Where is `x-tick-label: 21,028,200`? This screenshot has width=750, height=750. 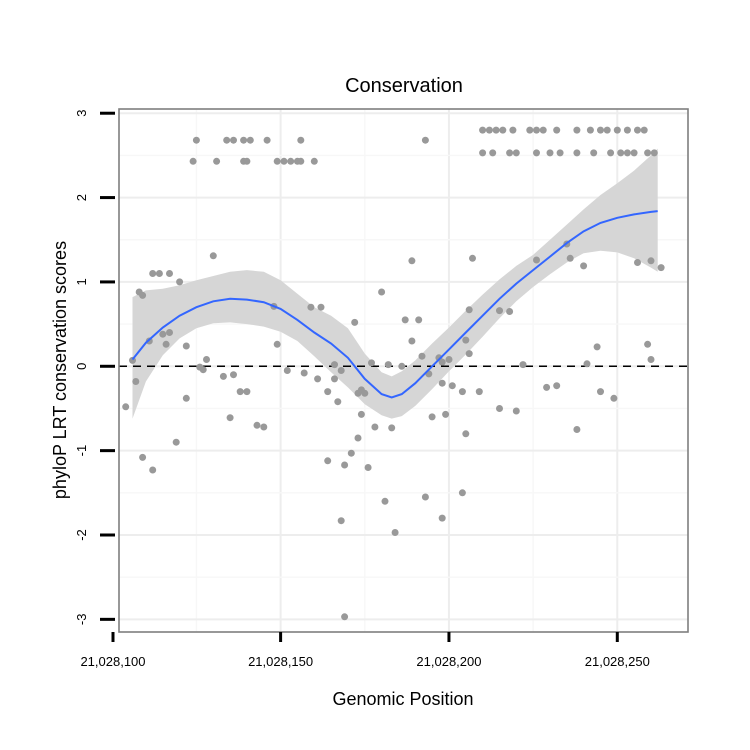
x-tick-label: 21,028,200 is located at coordinates (448, 661).